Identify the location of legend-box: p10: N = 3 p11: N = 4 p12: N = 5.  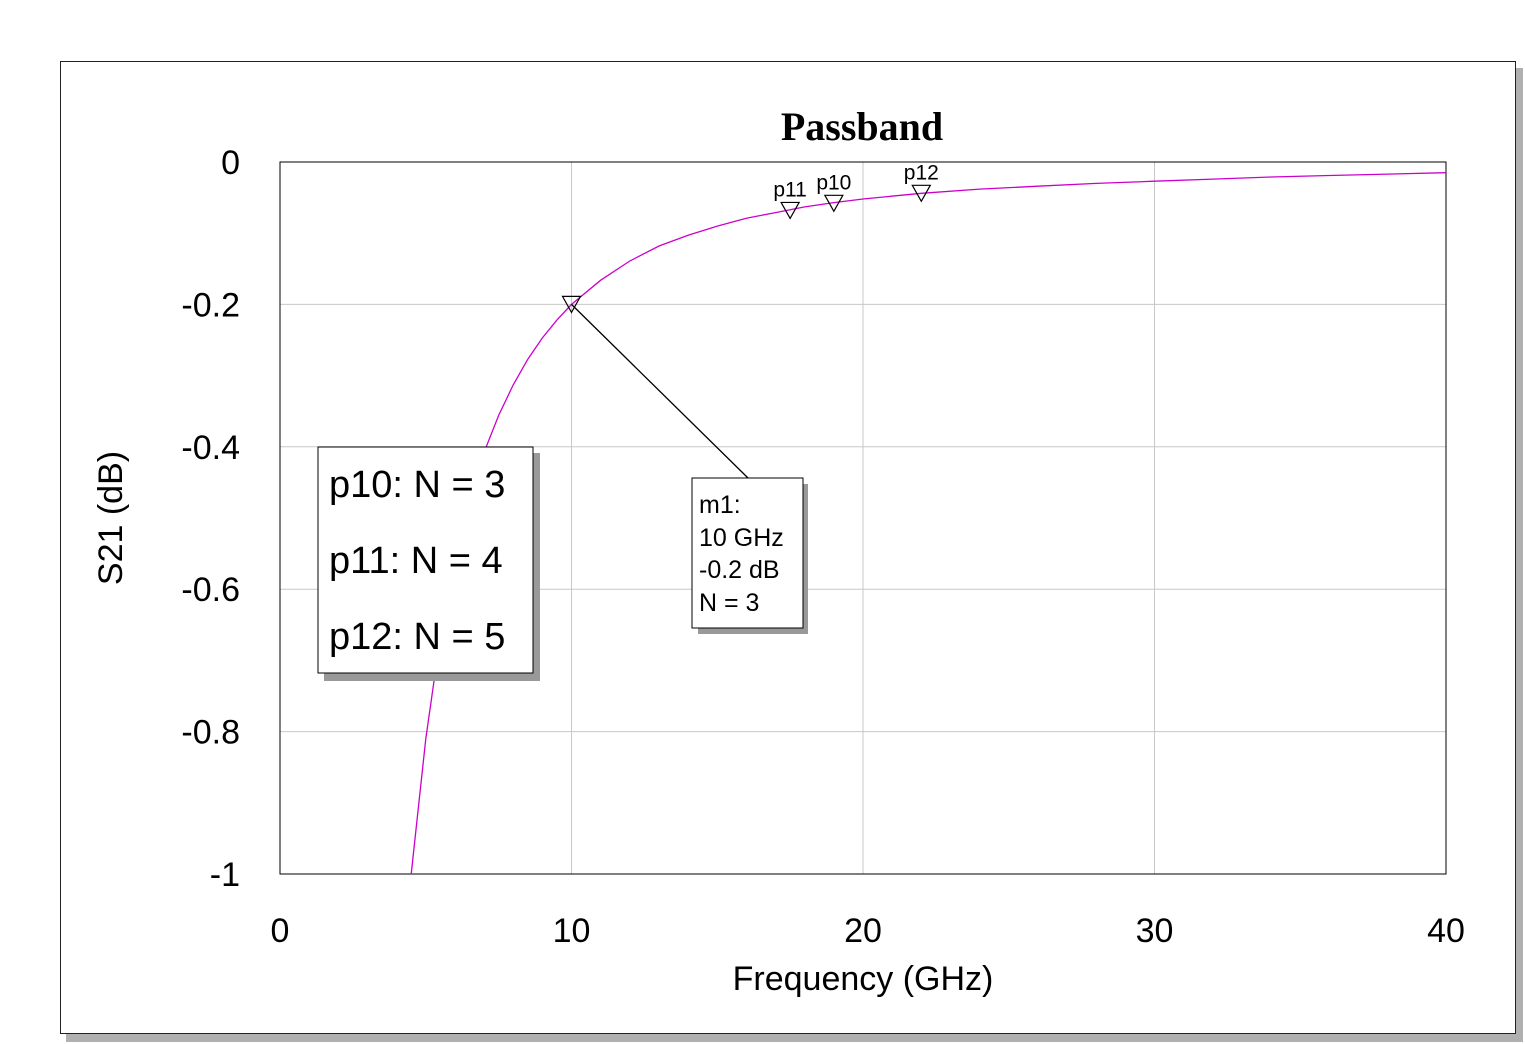
(428, 563).